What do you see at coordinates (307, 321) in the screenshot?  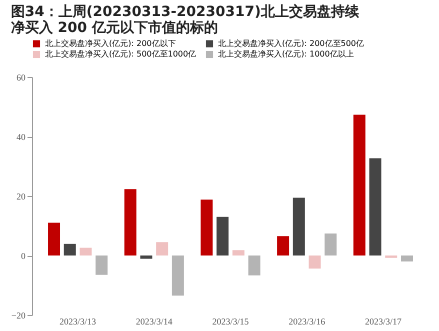 I see `x-tick-label: 2023/3/16` at bounding box center [307, 321].